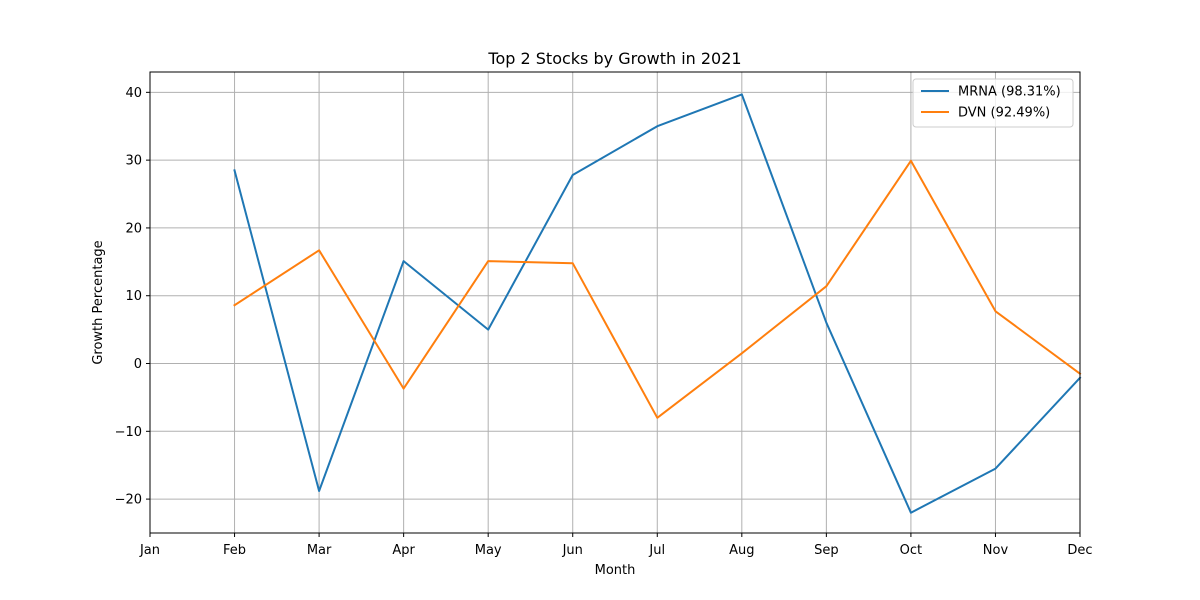 This screenshot has width=1200, height=600. Describe the element at coordinates (826, 550) in the screenshot. I see `x-tick-label: Sep` at that location.